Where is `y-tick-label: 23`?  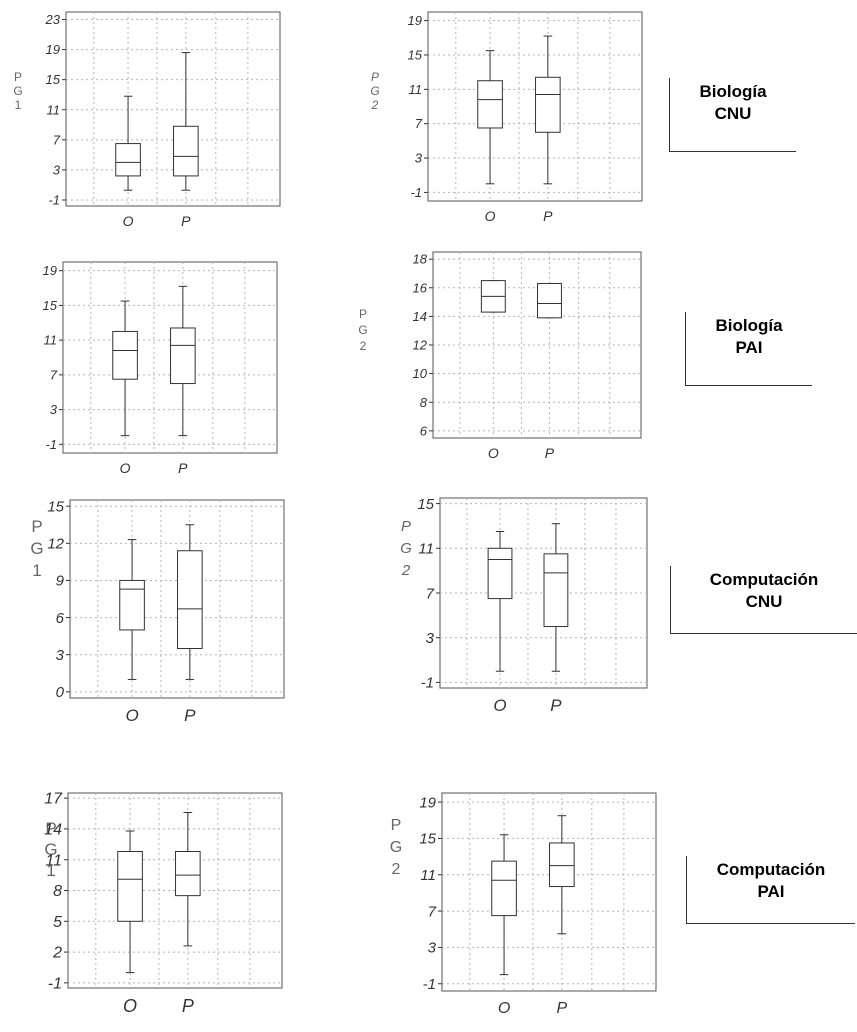 y-tick-label: 23 is located at coordinates (53, 19).